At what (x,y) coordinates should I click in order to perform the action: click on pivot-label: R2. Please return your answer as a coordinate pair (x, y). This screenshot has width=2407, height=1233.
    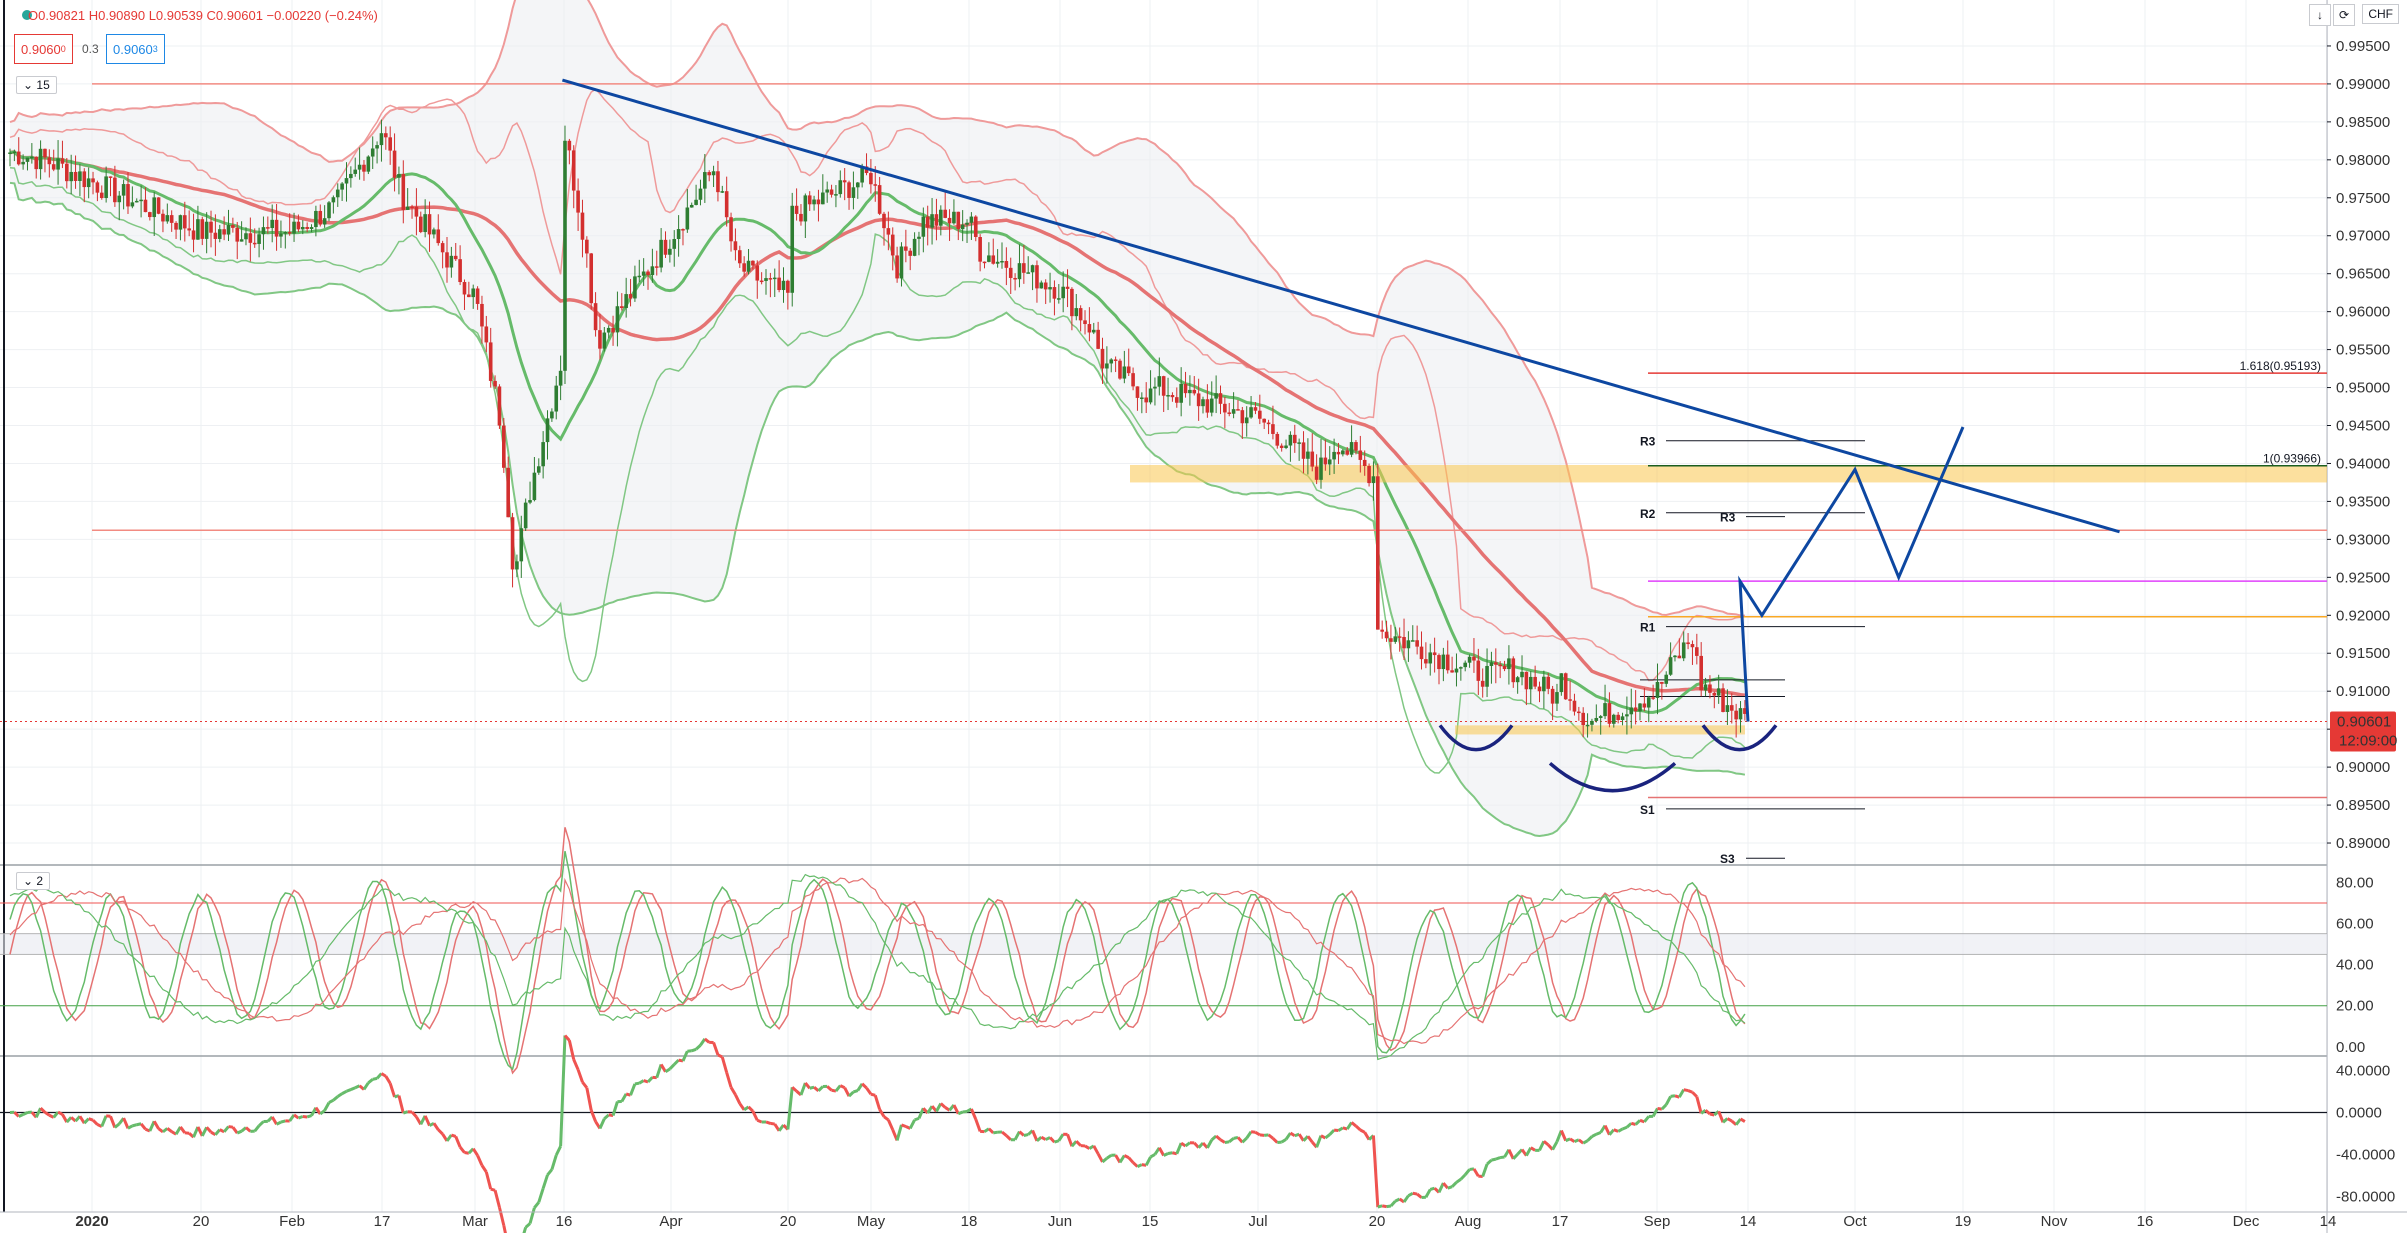
    Looking at the image, I should click on (1648, 514).